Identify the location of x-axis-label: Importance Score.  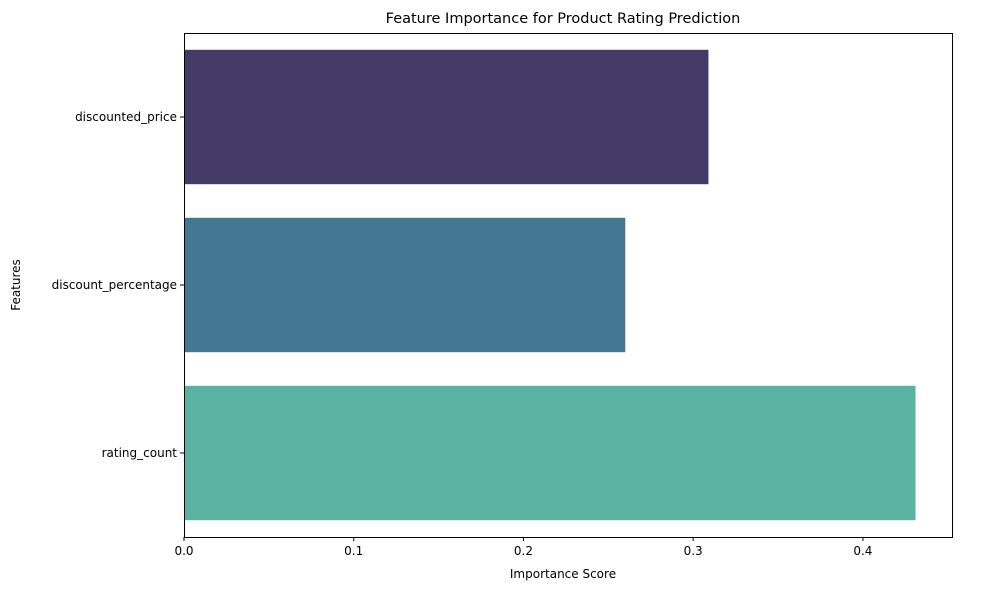
(563, 574).